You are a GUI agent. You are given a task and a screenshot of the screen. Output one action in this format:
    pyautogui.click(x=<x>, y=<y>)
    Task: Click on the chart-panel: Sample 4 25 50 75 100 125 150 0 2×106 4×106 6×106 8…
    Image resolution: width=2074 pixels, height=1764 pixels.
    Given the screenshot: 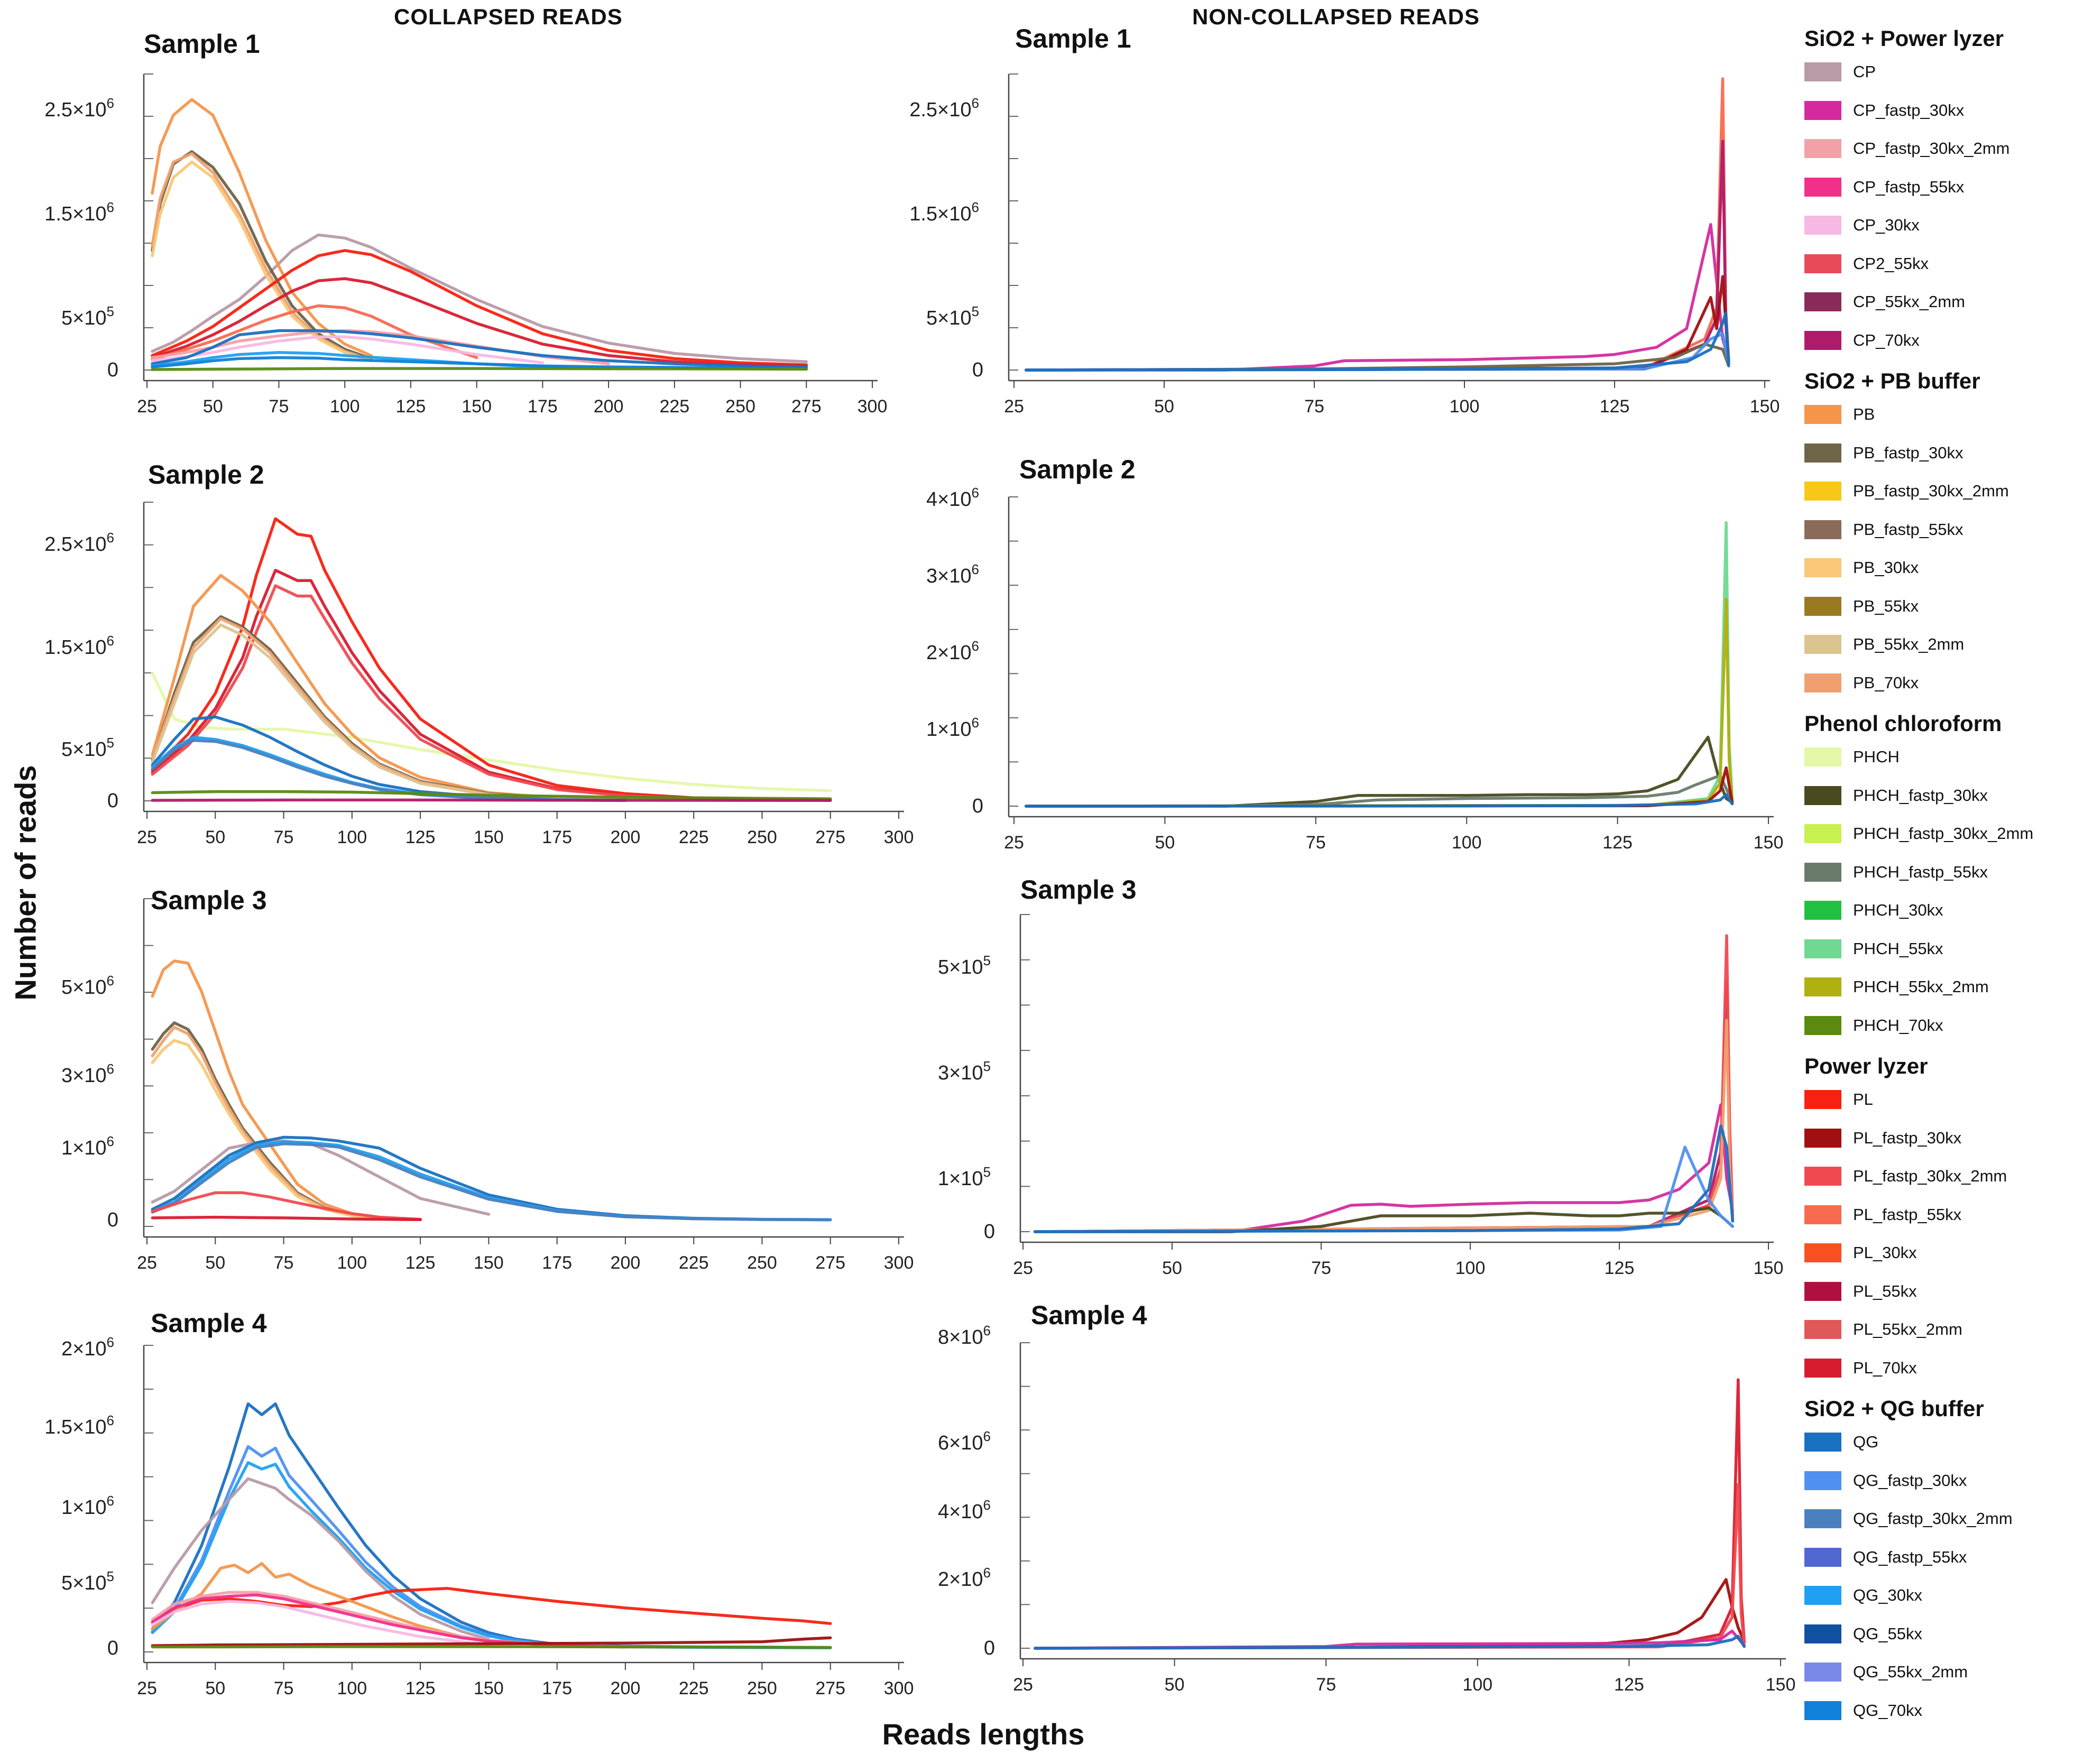 What is the action you would take?
    pyautogui.click(x=1366, y=1497)
    